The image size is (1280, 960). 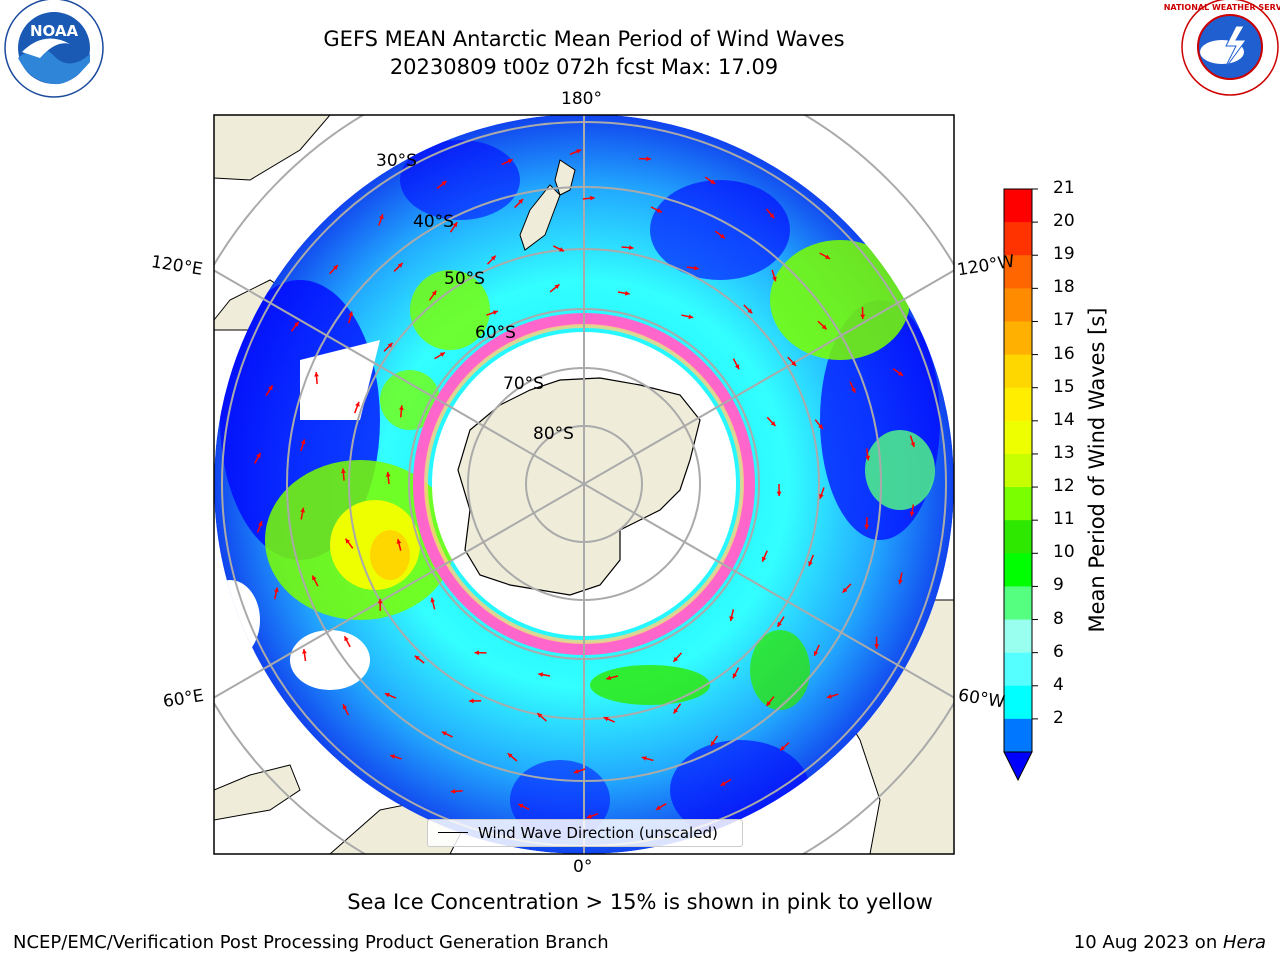 What do you see at coordinates (1064, 188) in the screenshot?
I see `colorbar-tick-label: 21` at bounding box center [1064, 188].